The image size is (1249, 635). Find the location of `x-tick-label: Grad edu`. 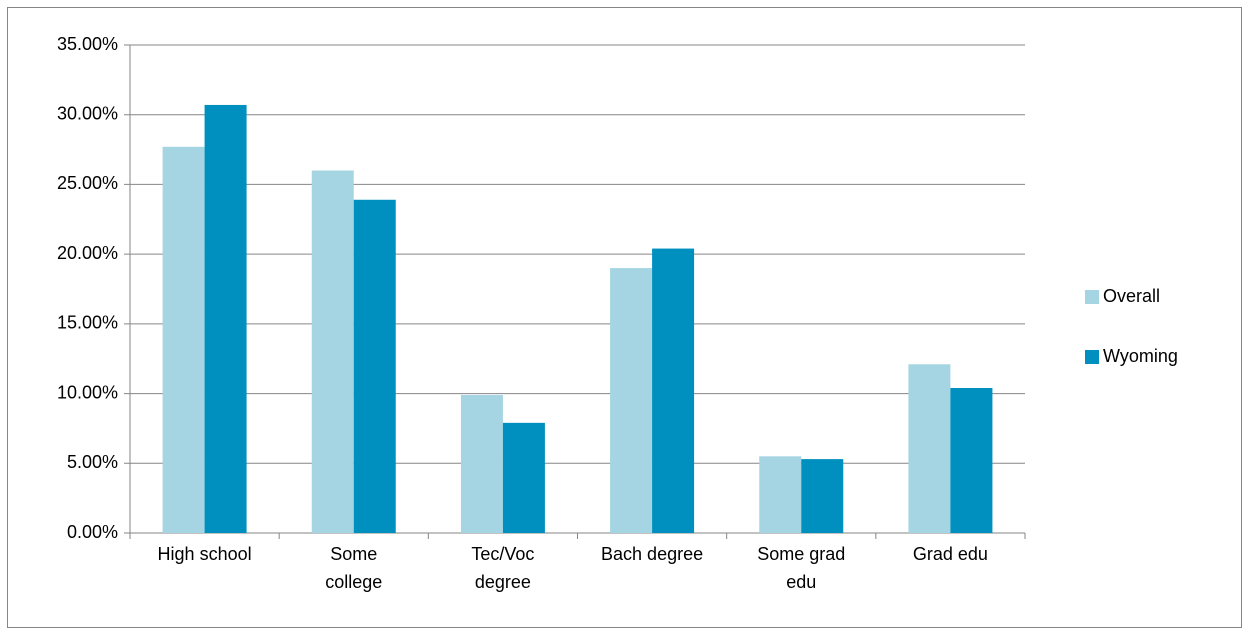

x-tick-label: Grad edu is located at coordinates (950, 554).